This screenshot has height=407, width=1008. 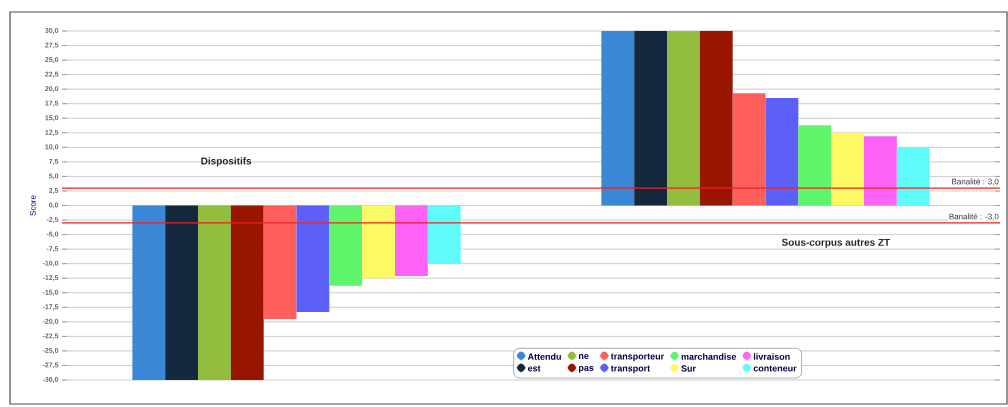 What do you see at coordinates (586, 369) in the screenshot?
I see `legend-label: pas` at bounding box center [586, 369].